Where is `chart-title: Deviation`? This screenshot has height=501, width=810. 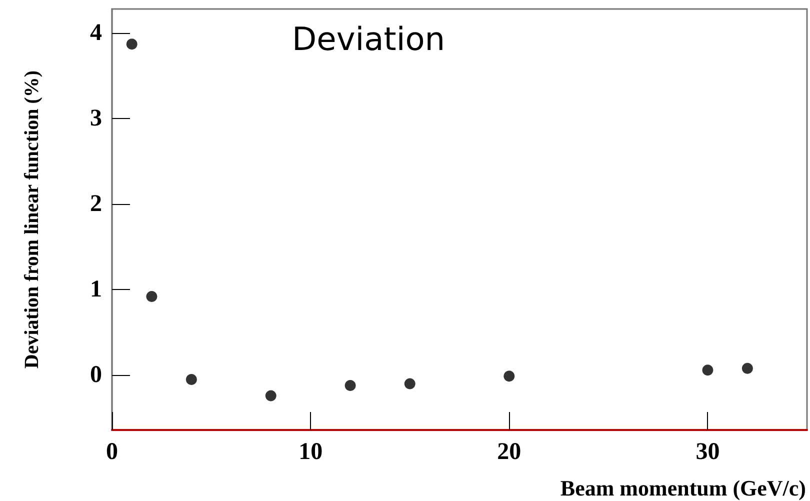
chart-title: Deviation is located at coordinates (369, 39).